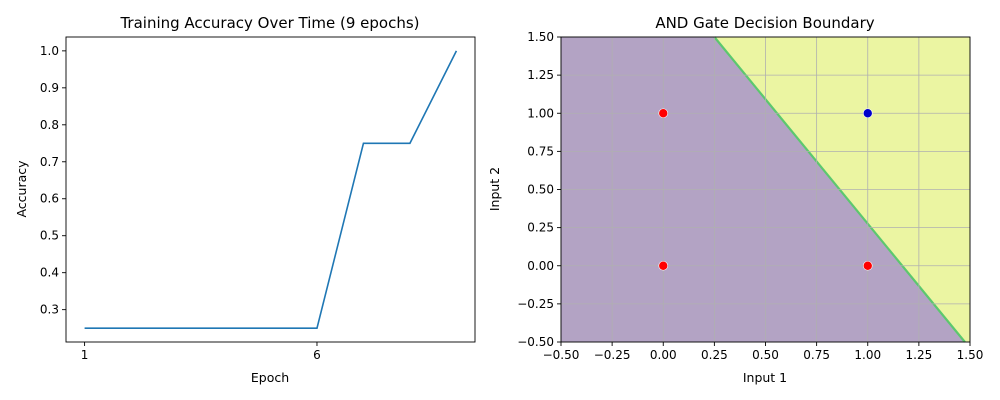 This screenshot has height=400, width=1000. Describe the element at coordinates (21, 189) in the screenshot. I see `accuracy-y-axis-label: Accuracy` at that location.